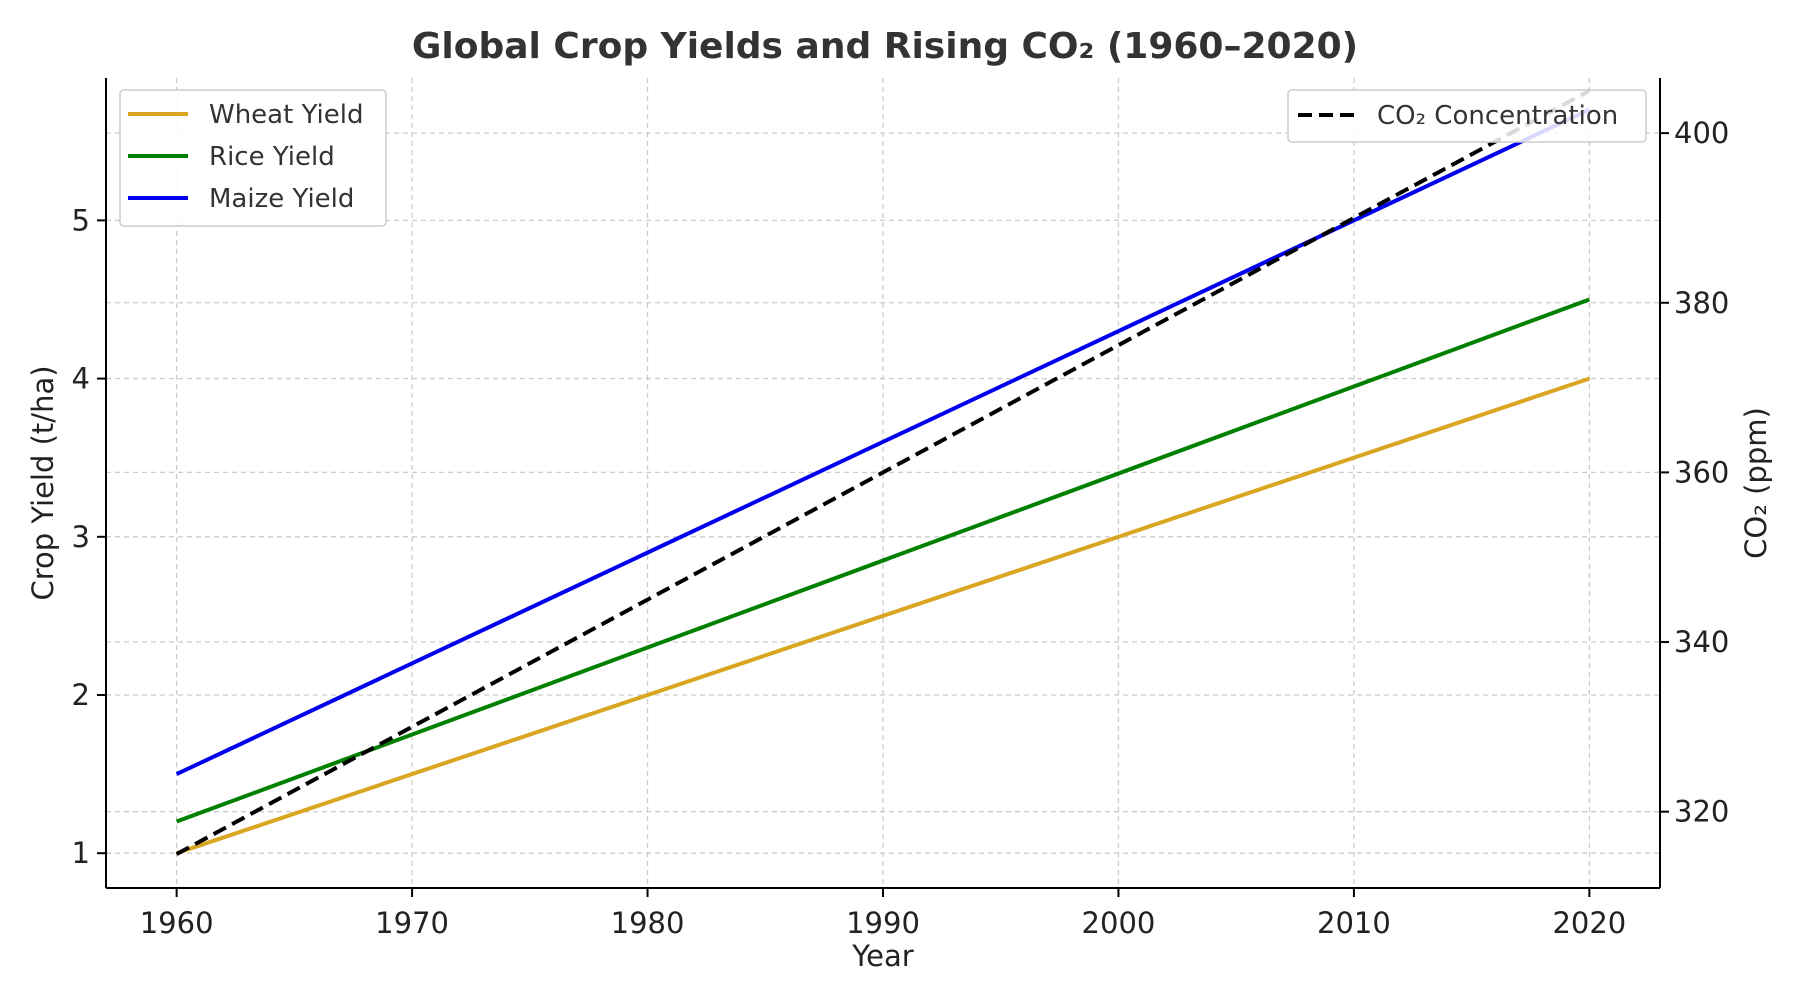 The image size is (1800, 1000). Describe the element at coordinates (1119, 923) in the screenshot. I see `x-tick-label-2000: 2000` at that location.